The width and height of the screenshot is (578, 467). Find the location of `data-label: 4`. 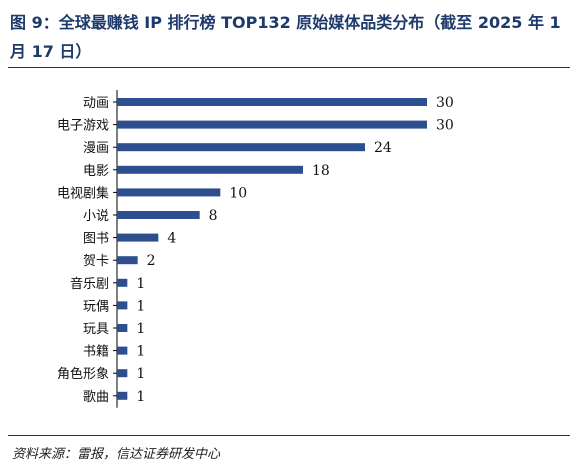

data-label: 4 is located at coordinates (171, 239).